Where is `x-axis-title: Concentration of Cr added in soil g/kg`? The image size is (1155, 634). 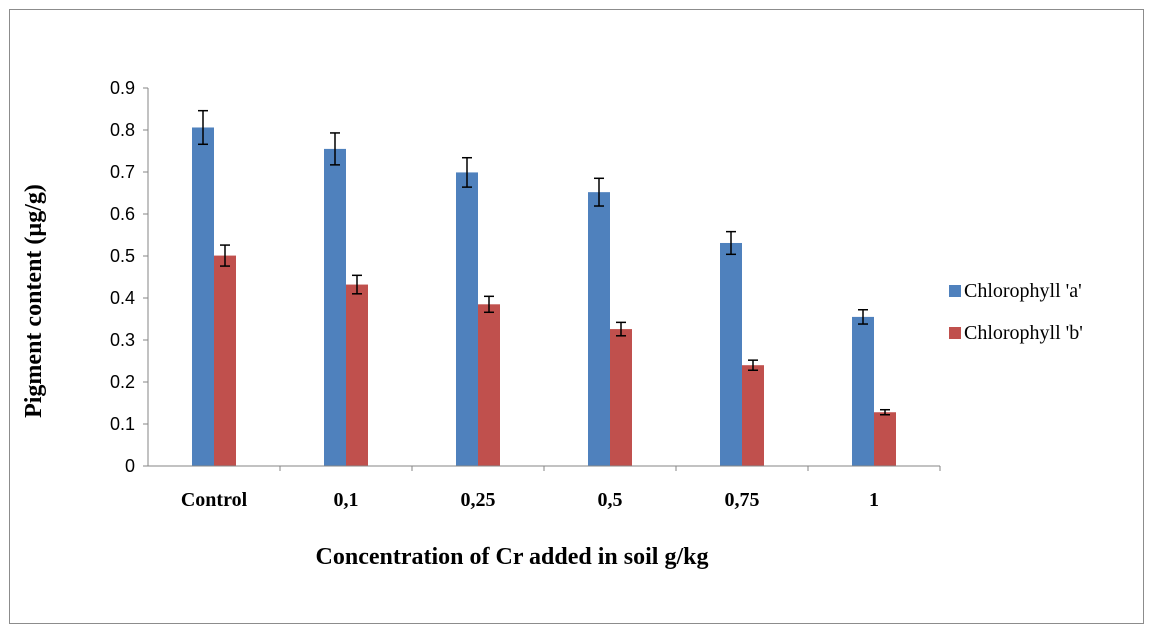
x-axis-title: Concentration of Cr added in soil g/kg is located at coordinates (512, 557).